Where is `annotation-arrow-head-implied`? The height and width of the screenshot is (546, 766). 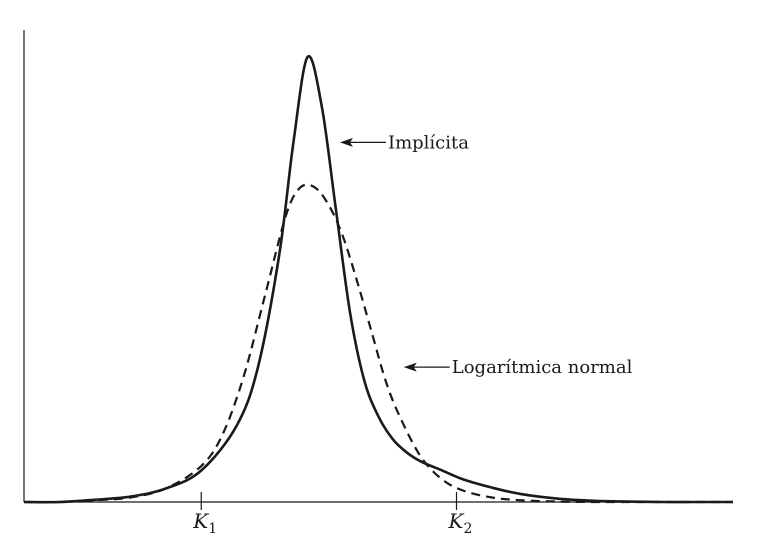
annotation-arrow-head-implied is located at coordinates (346, 142).